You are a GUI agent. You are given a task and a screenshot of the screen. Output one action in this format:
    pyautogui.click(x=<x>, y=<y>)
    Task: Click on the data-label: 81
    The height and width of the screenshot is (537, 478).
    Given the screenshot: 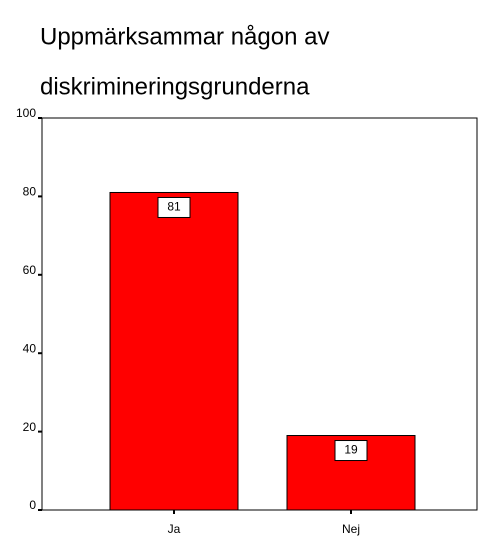 What is the action you would take?
    pyautogui.click(x=174, y=207)
    